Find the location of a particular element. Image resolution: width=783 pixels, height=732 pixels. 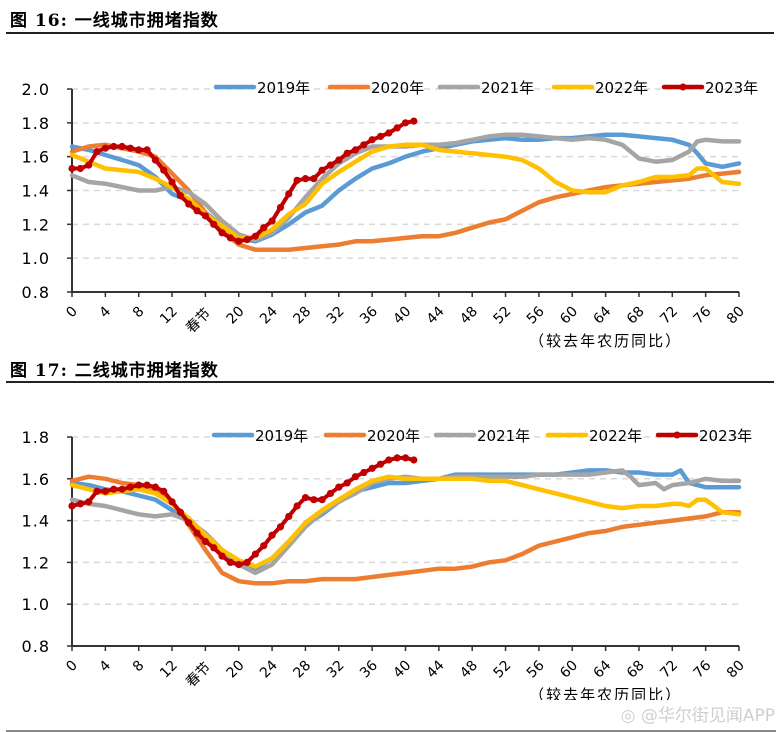

legend-label: 2022年 is located at coordinates (621, 88).